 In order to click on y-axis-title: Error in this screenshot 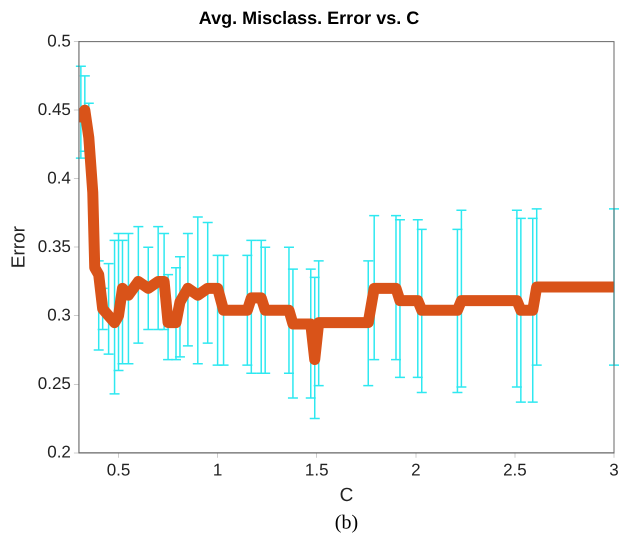, I will do `click(19, 246)`.